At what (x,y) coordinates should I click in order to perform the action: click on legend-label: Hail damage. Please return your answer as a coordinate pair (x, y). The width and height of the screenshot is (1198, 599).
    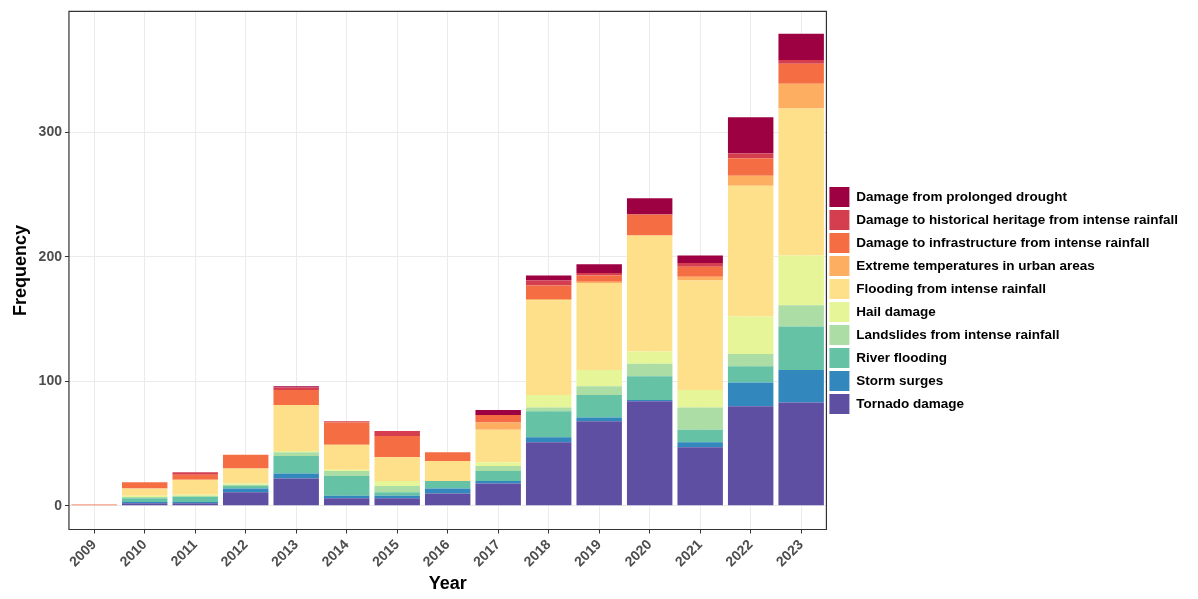
    Looking at the image, I should click on (896, 311).